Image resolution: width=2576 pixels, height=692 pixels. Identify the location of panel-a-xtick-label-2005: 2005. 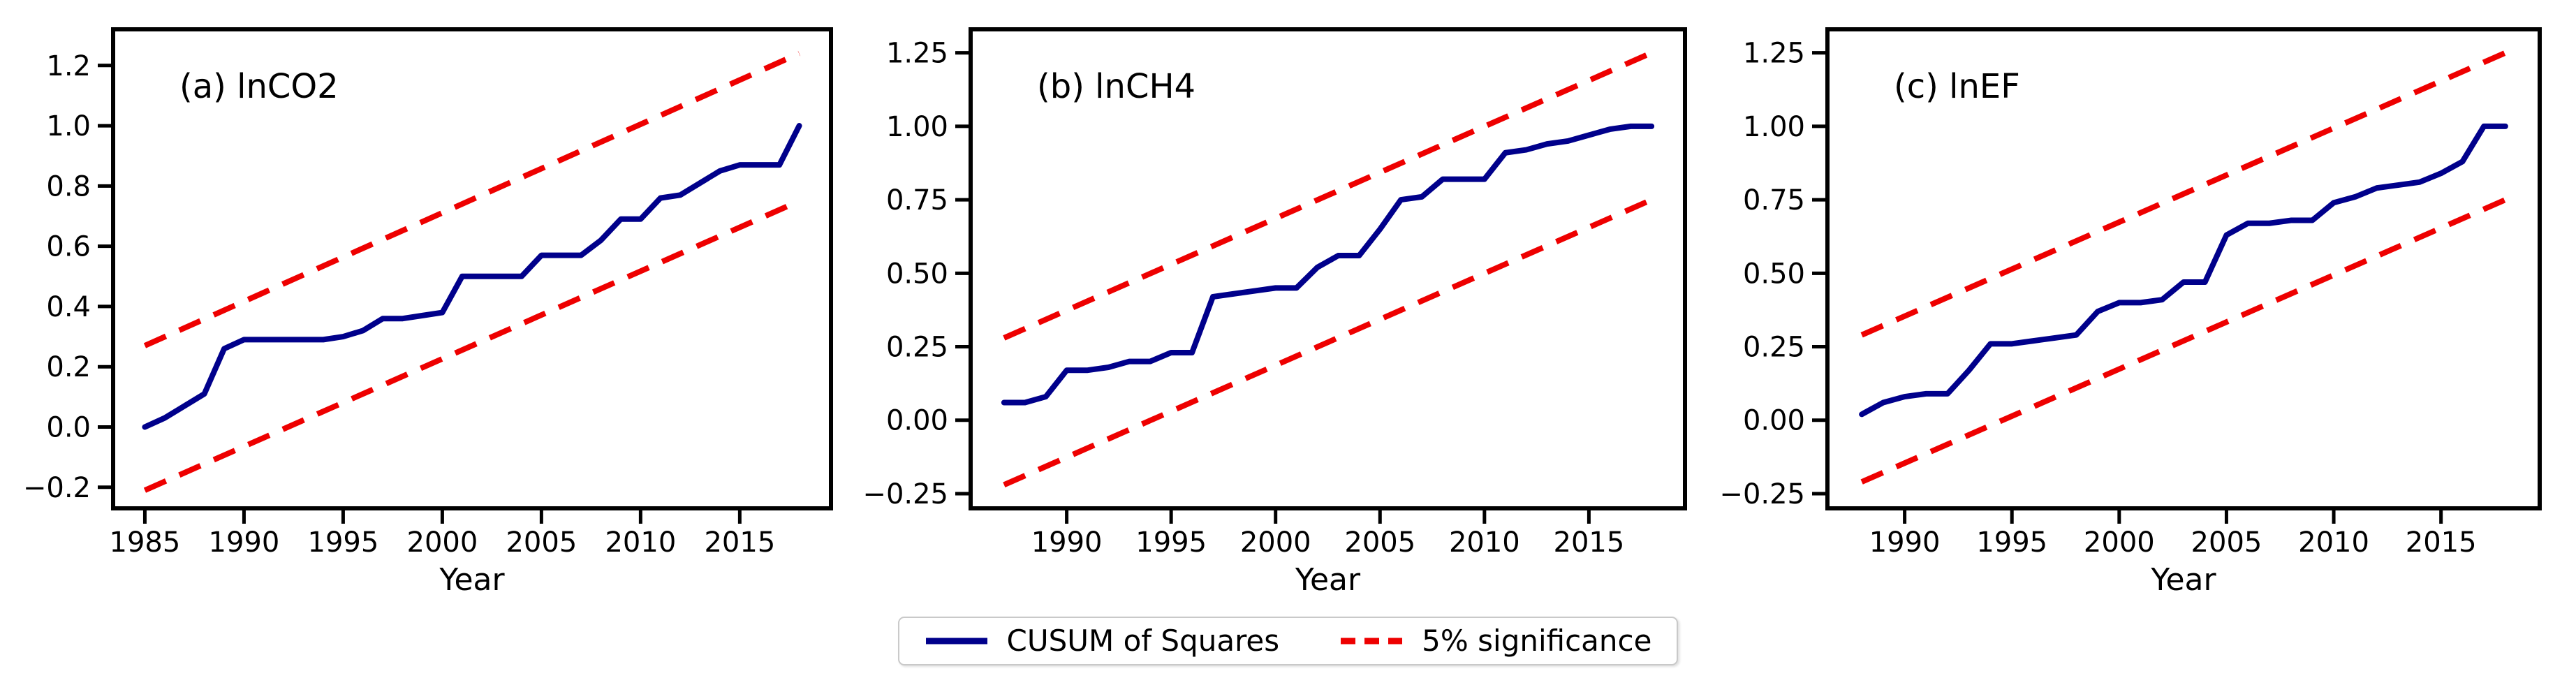
(541, 543).